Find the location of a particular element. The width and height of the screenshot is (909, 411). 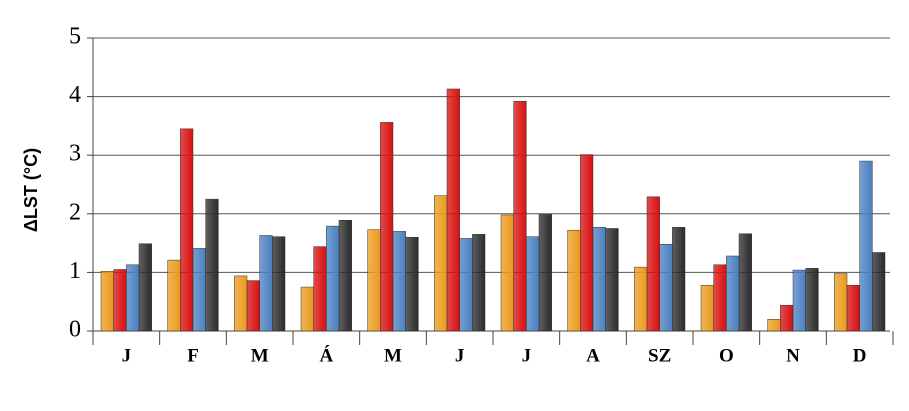

y-axis-label: ΔLST (°C) is located at coordinates (31, 190).